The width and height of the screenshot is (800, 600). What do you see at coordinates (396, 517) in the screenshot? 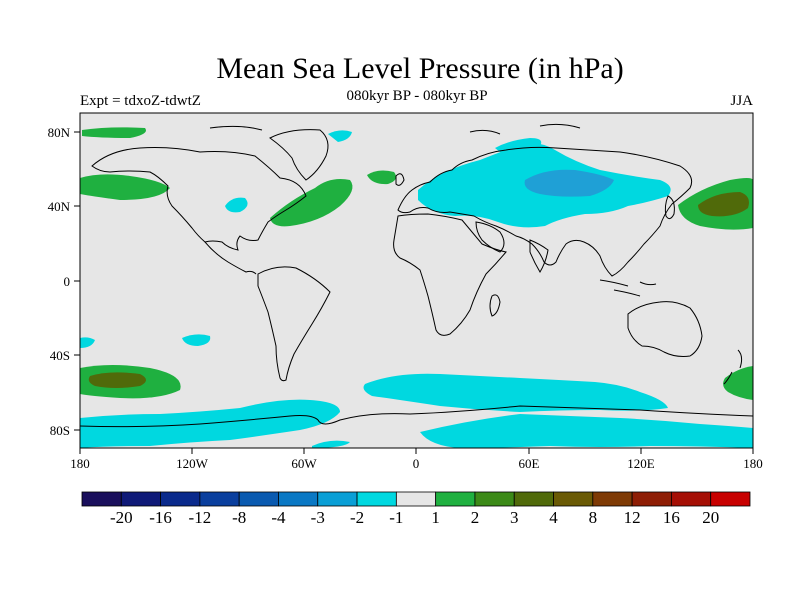
I see `colorbar-label: -1` at bounding box center [396, 517].